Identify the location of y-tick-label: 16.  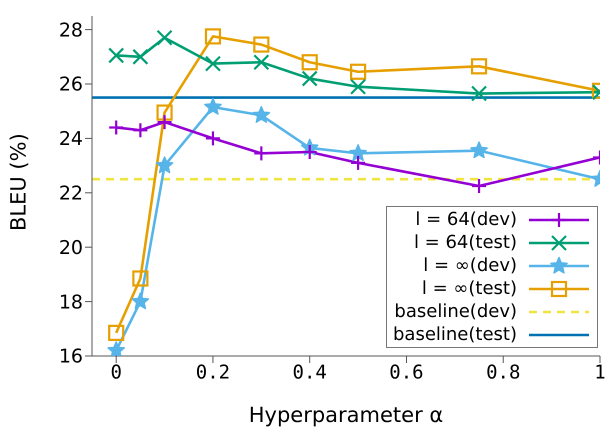
(70, 357).